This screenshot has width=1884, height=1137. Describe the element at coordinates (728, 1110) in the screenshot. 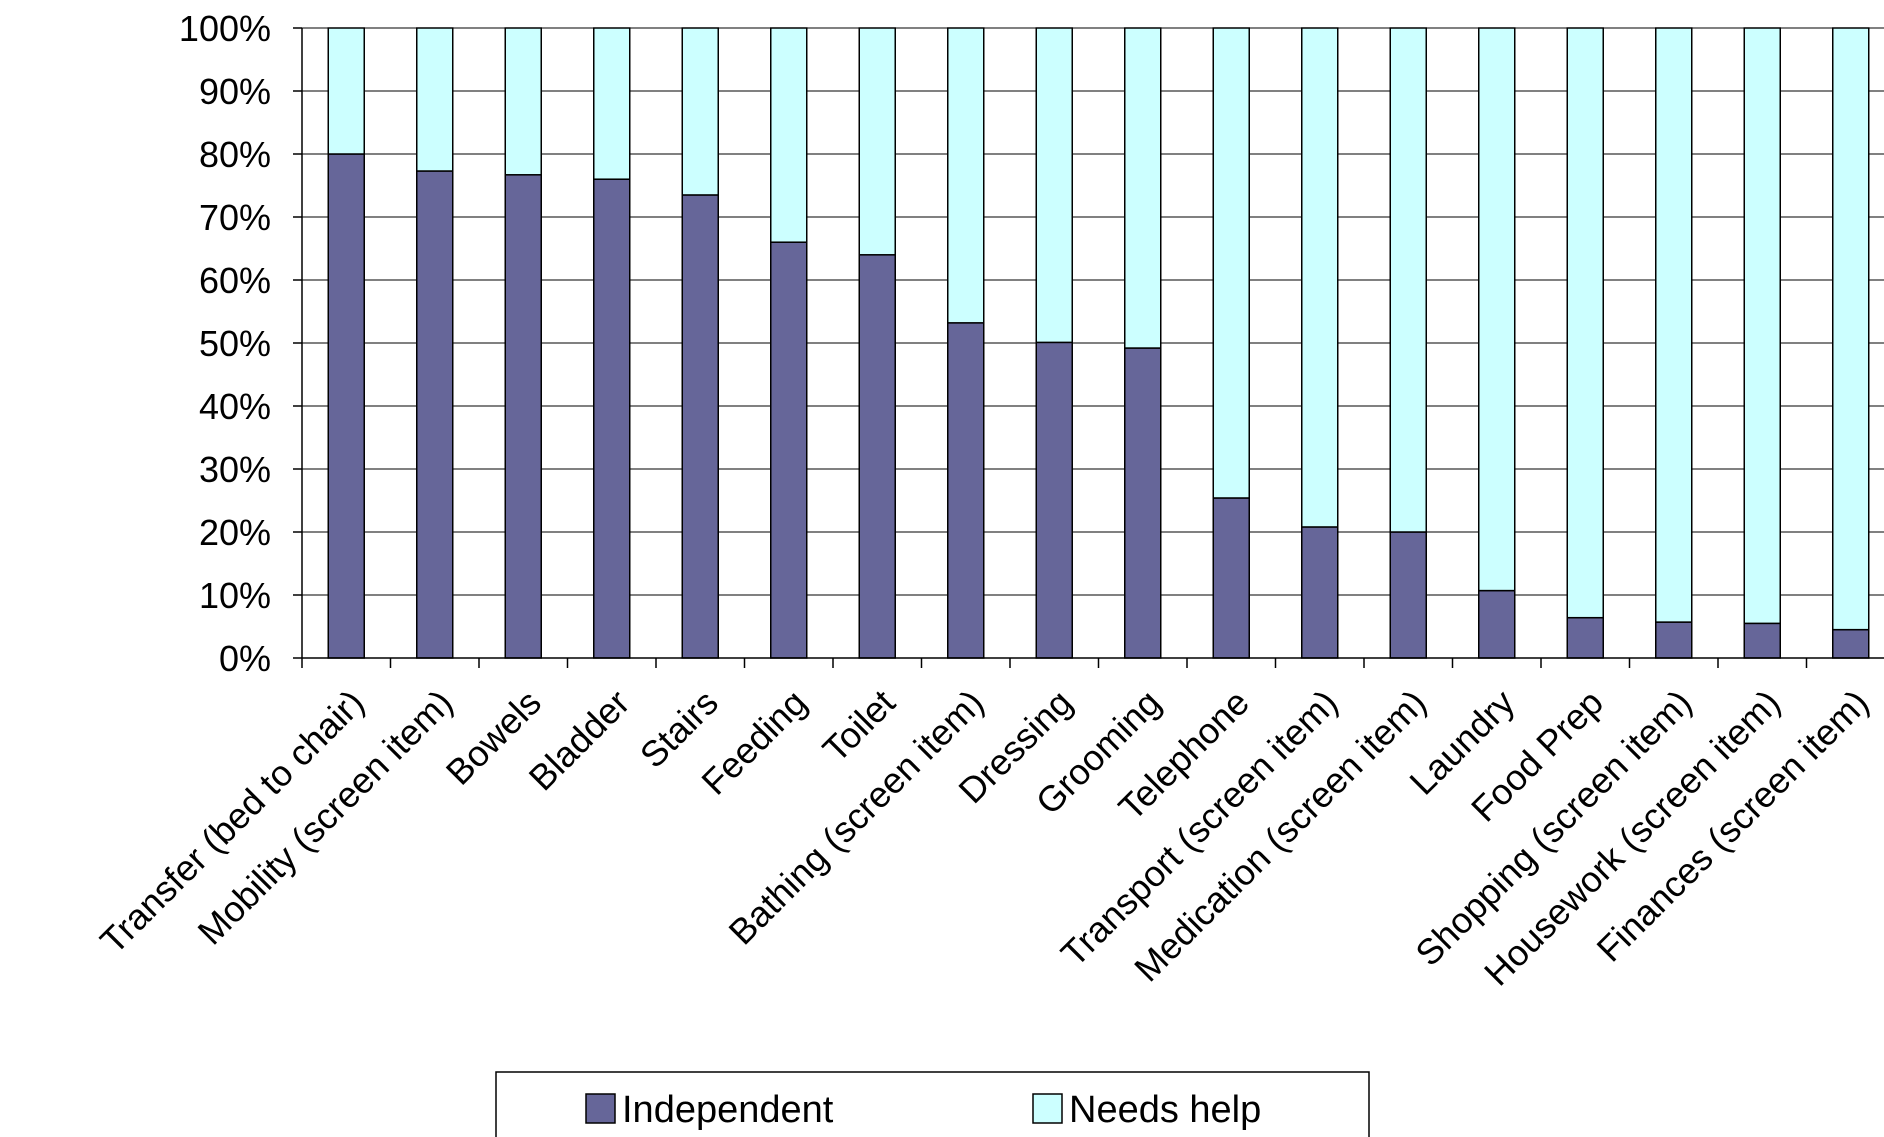

I see `legend-label-independent: Independent` at that location.